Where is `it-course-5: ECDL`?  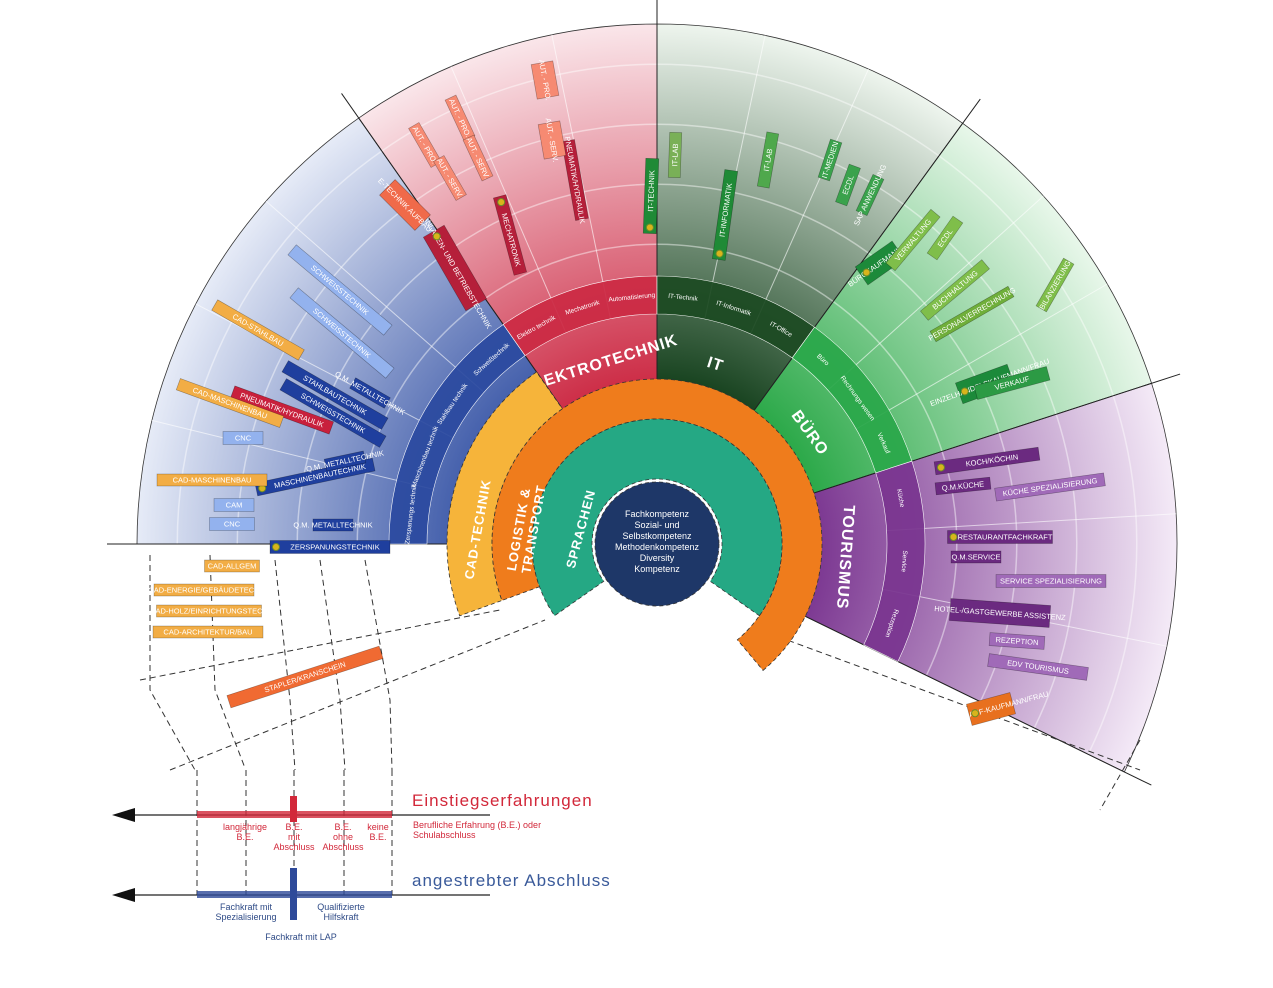 it-course-5: ECDL is located at coordinates (848, 185).